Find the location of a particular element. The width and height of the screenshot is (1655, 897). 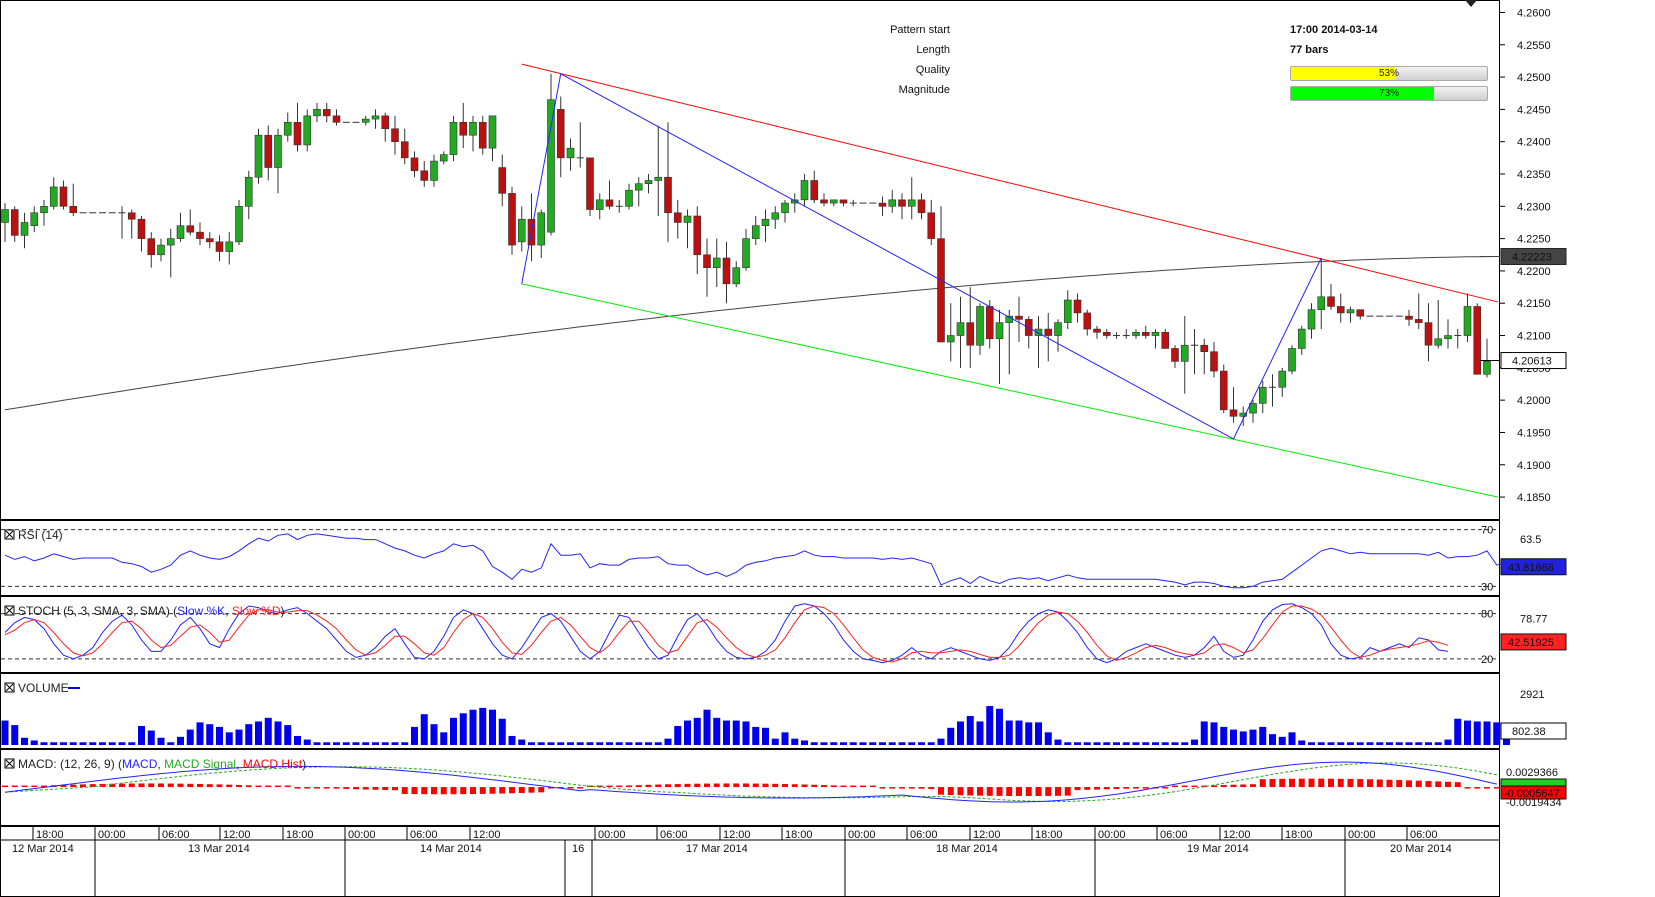

last-price-label: 4.20613 is located at coordinates (1532, 362).